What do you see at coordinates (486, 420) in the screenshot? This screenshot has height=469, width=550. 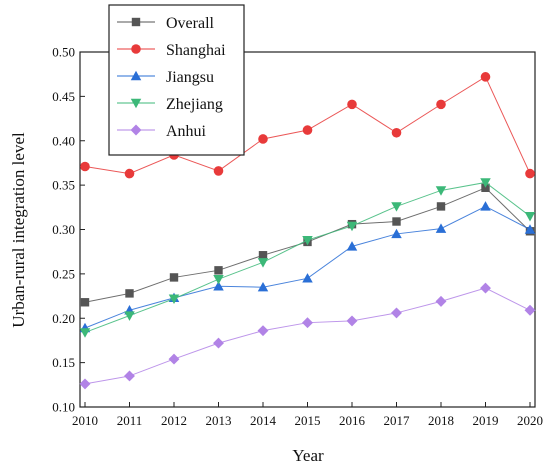 I see `x-tick-label: 2019` at bounding box center [486, 420].